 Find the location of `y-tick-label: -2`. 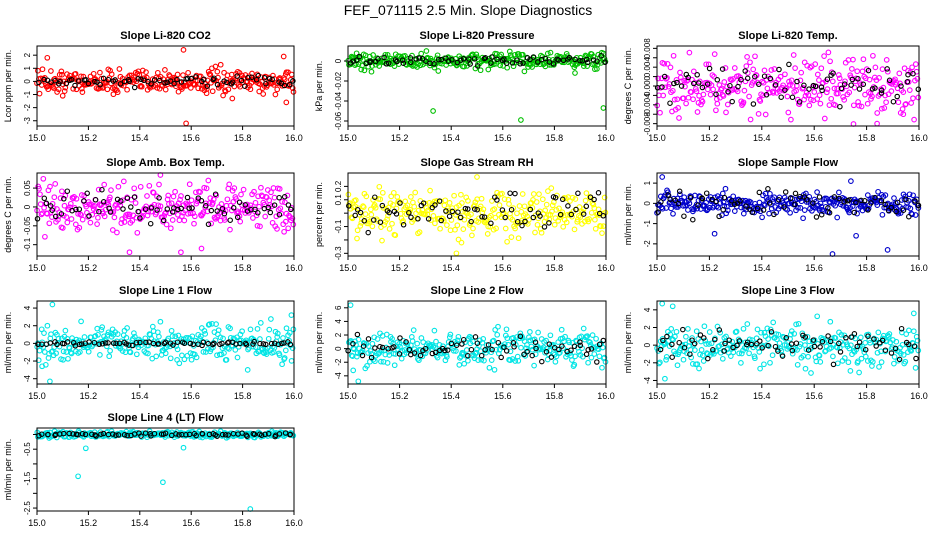

y-tick-label: -2 is located at coordinates (647, 244).